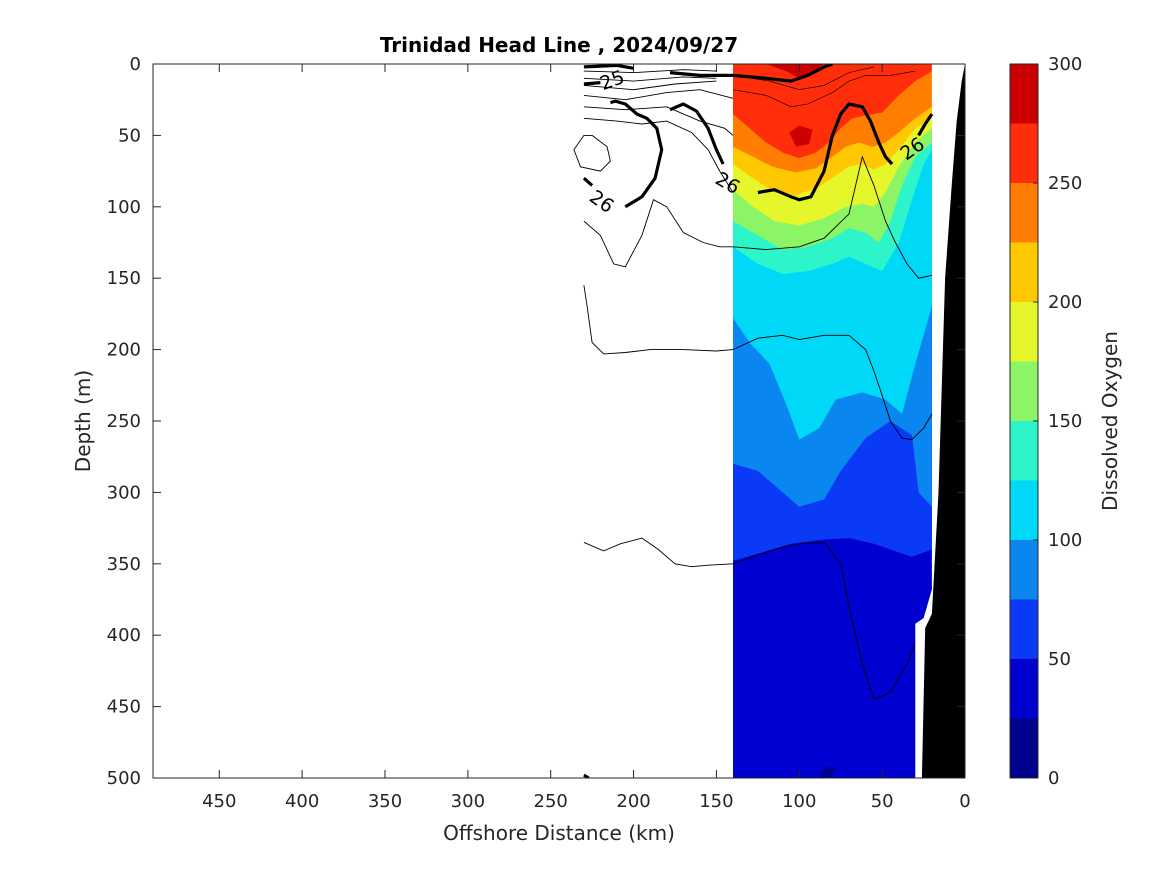  Describe the element at coordinates (1065, 302) in the screenshot. I see `colorbar-tick-label: 200` at that location.